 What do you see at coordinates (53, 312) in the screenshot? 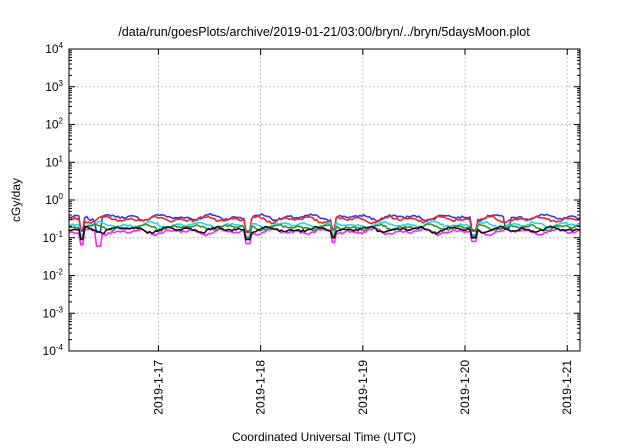
I see `y-tick-label: 10⁻³` at bounding box center [53, 312].